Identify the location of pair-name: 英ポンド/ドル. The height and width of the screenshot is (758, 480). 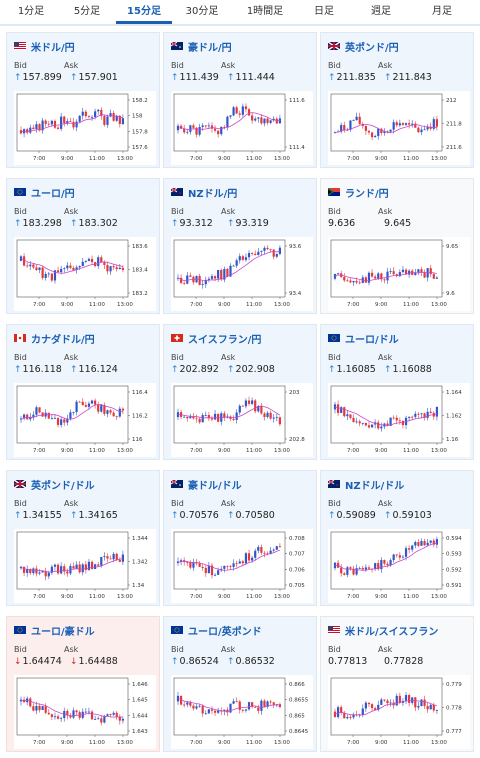
(63, 486).